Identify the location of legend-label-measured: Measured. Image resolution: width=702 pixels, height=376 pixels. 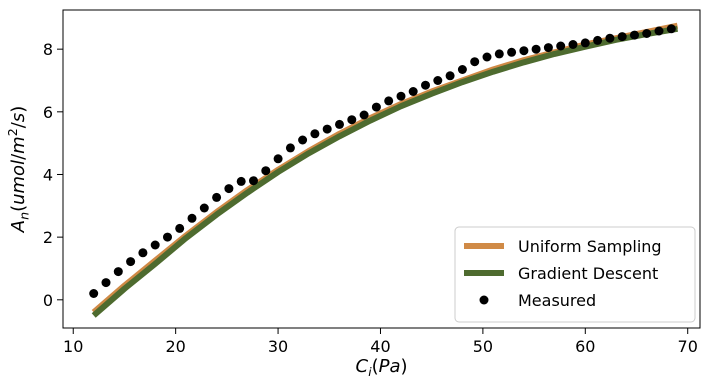
(557, 300).